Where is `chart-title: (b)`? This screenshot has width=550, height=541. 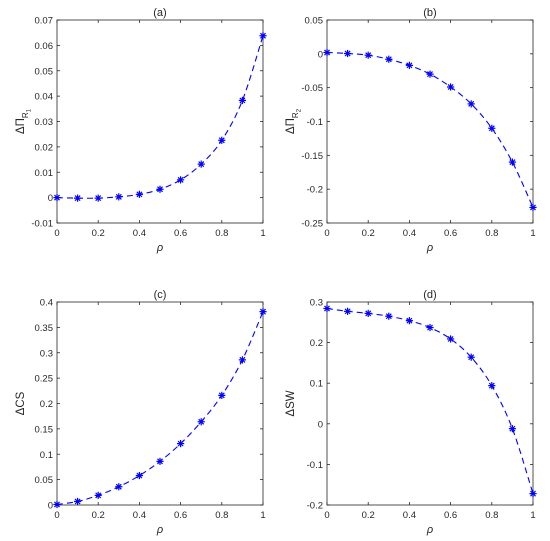
chart-title: (b) is located at coordinates (429, 13).